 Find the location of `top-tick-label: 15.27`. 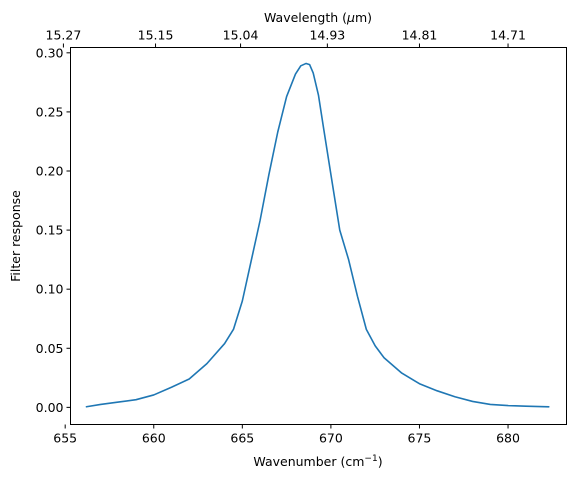

top-tick-label: 15.27 is located at coordinates (64, 35).